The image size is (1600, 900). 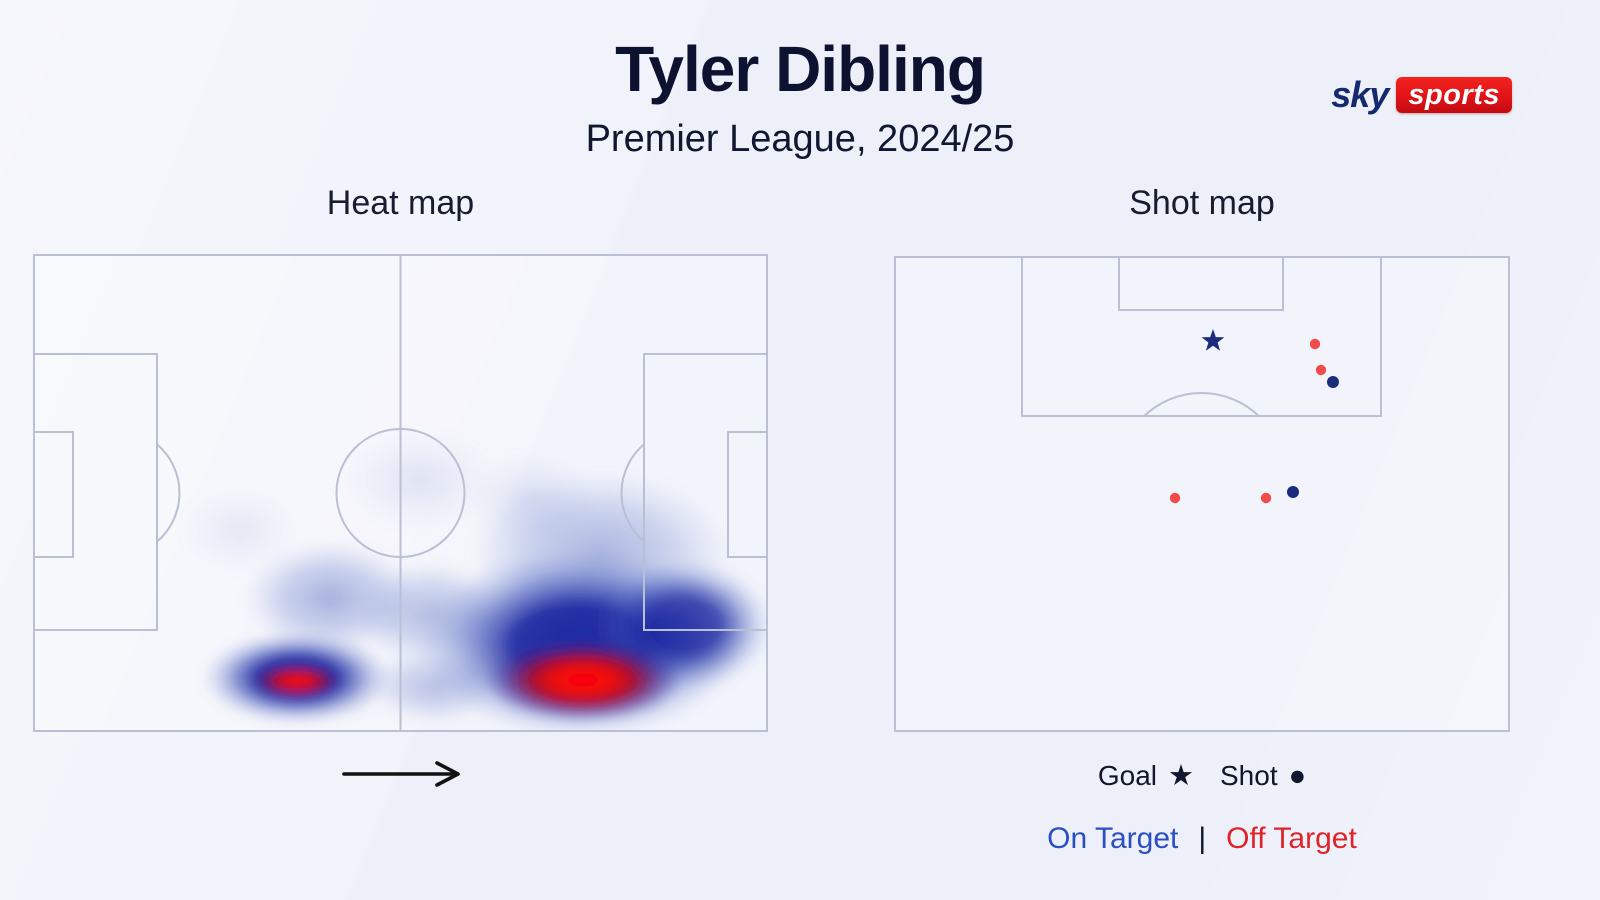 I want to click on legend-goal-label: Goal, so click(x=1127, y=775).